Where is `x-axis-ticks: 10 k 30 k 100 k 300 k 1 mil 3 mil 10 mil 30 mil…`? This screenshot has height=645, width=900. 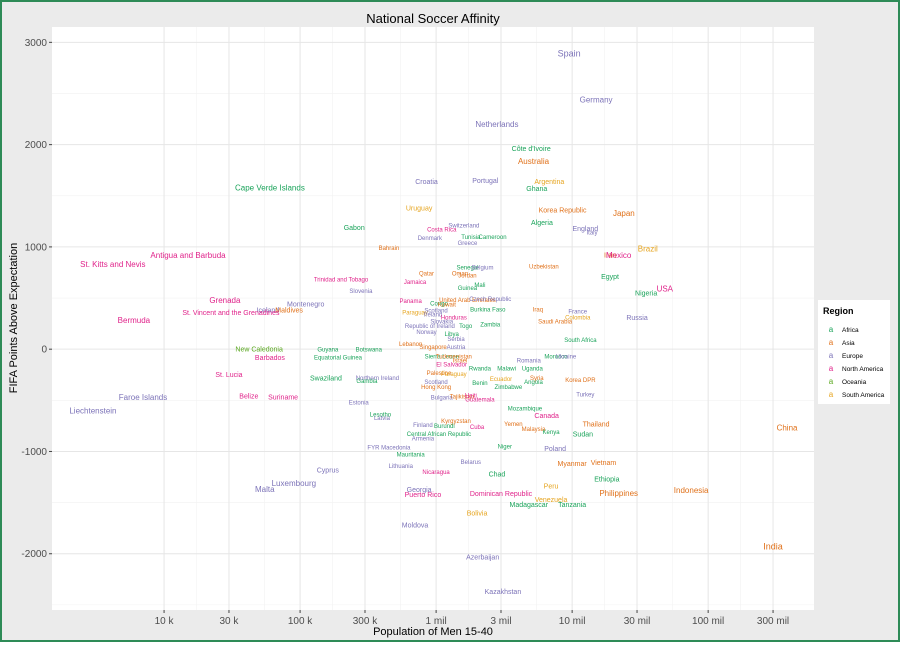 x-axis-ticks: 10 k 30 k 100 k 300 k 1 mil 3 mil 10 mil 30 mil… is located at coordinates (472, 618).